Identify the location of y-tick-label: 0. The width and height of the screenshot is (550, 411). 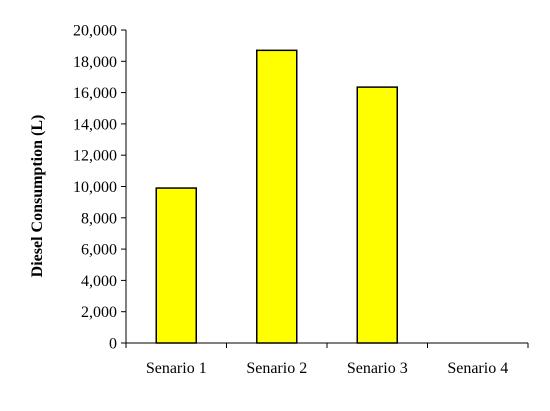
(113, 344).